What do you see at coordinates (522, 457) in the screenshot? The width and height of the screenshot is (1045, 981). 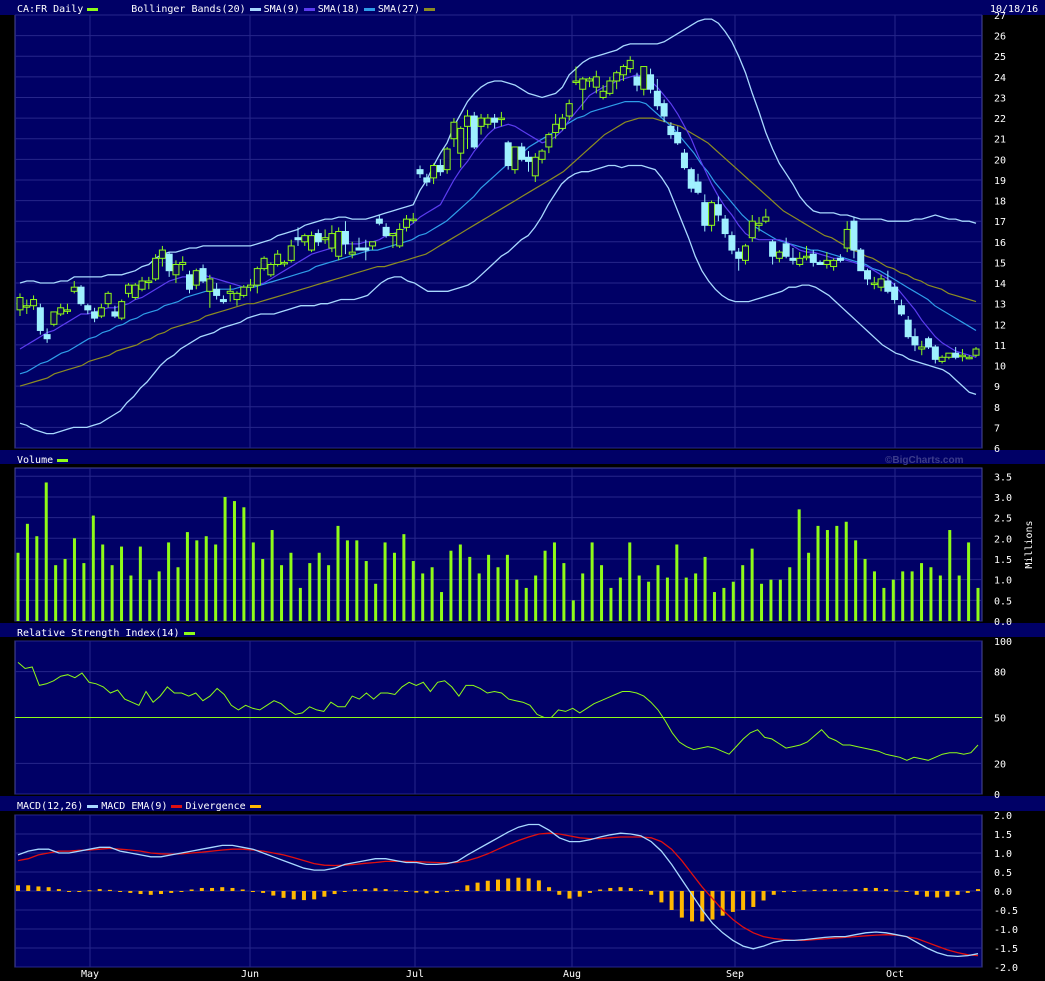 I see `volume-header-band` at bounding box center [522, 457].